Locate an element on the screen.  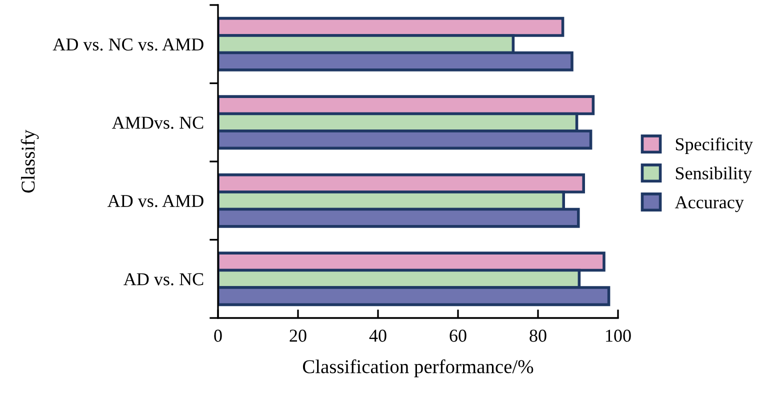
y-tick-label: AD vs. NC vs. AMD is located at coordinates (128, 44).